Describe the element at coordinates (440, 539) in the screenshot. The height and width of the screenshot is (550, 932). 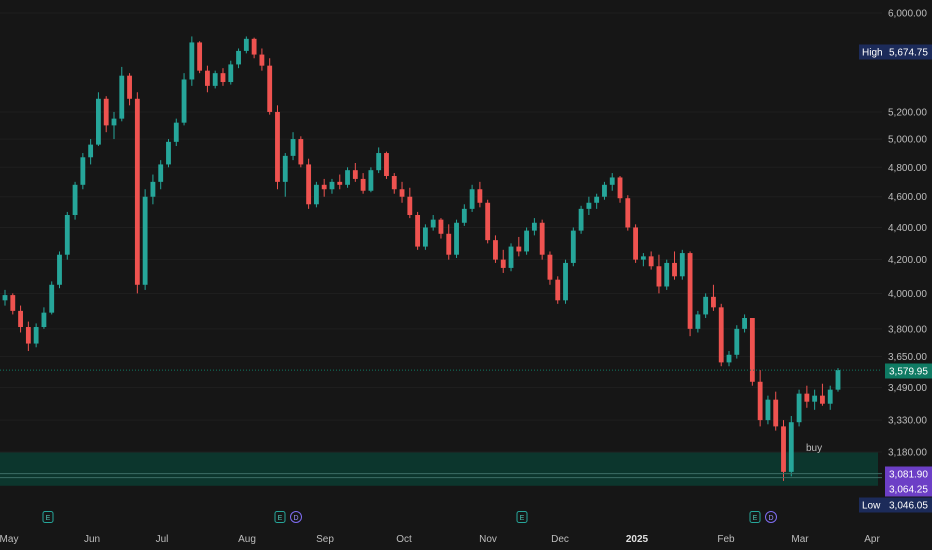
I see `x-axis: May Jun Jul Aug Sep Oct Nov Dec 2025 Feb Mar Apr` at that location.